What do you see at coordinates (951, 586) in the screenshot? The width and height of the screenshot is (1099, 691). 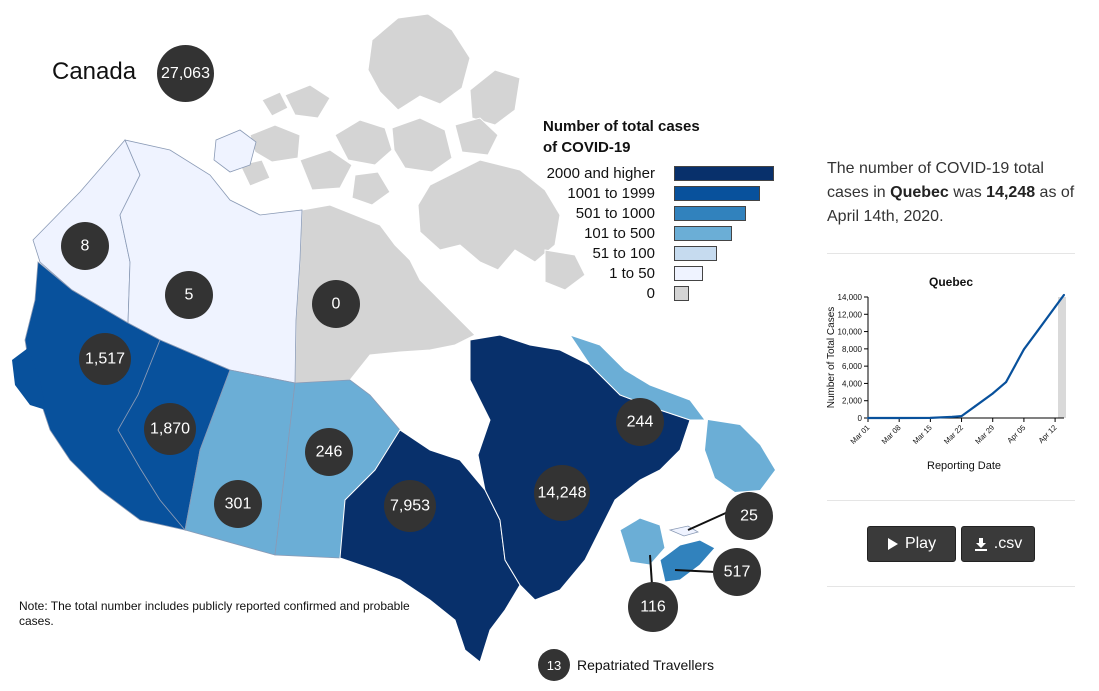 I see `divider-bottom` at bounding box center [951, 586].